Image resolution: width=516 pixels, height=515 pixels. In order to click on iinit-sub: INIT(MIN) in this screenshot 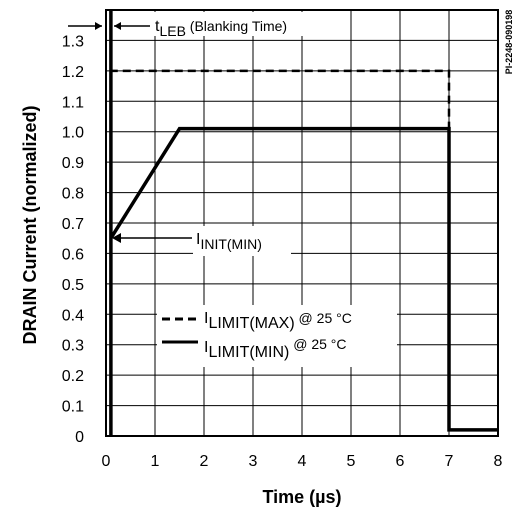, I will do `click(230, 244)`.